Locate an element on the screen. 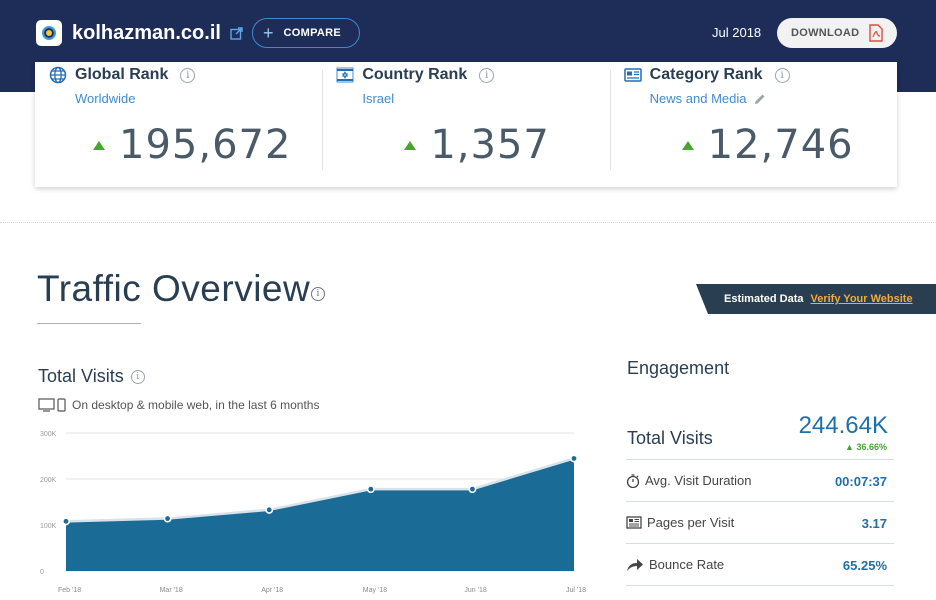  estimated-data-banner: Estimated Data Verify Your Website is located at coordinates (816, 299).